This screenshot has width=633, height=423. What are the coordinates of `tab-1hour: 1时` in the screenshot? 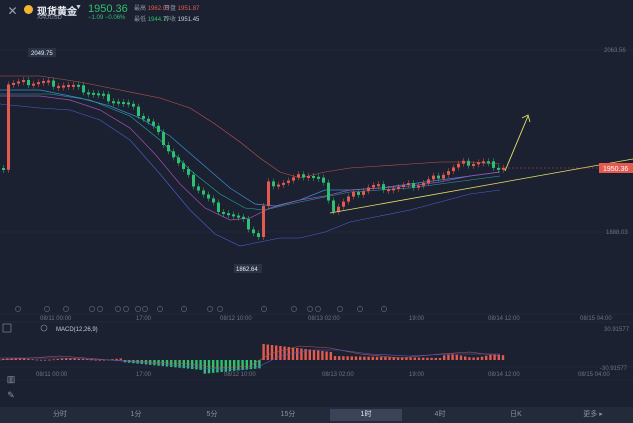 It's located at (366, 415).